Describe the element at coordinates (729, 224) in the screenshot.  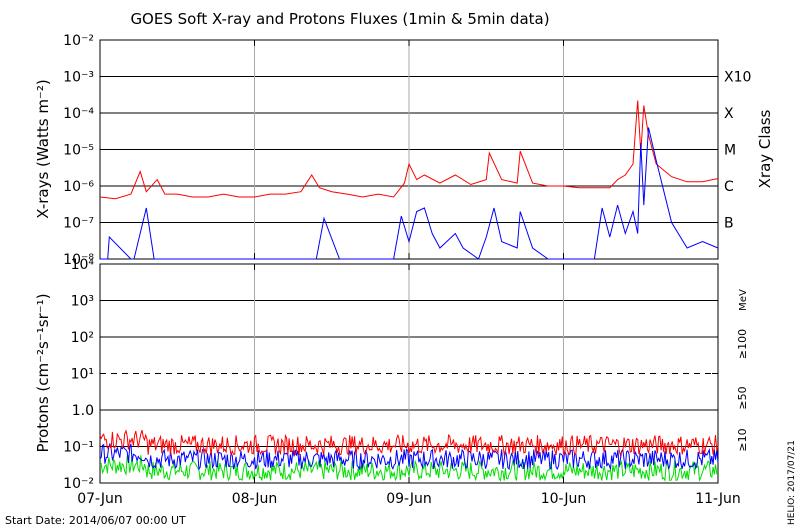
I see `xray-class-b: B` at that location.